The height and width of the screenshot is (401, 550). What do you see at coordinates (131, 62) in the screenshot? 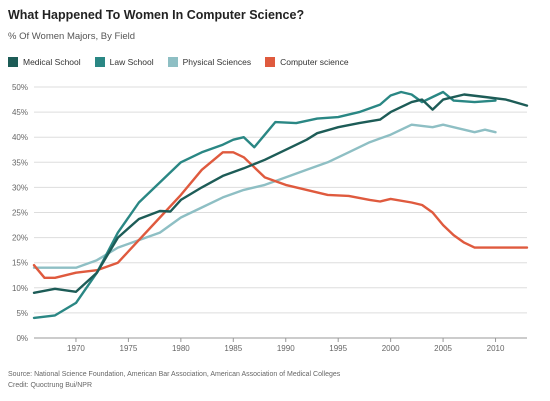
I see `legend-label-law-school: Law School` at bounding box center [131, 62].